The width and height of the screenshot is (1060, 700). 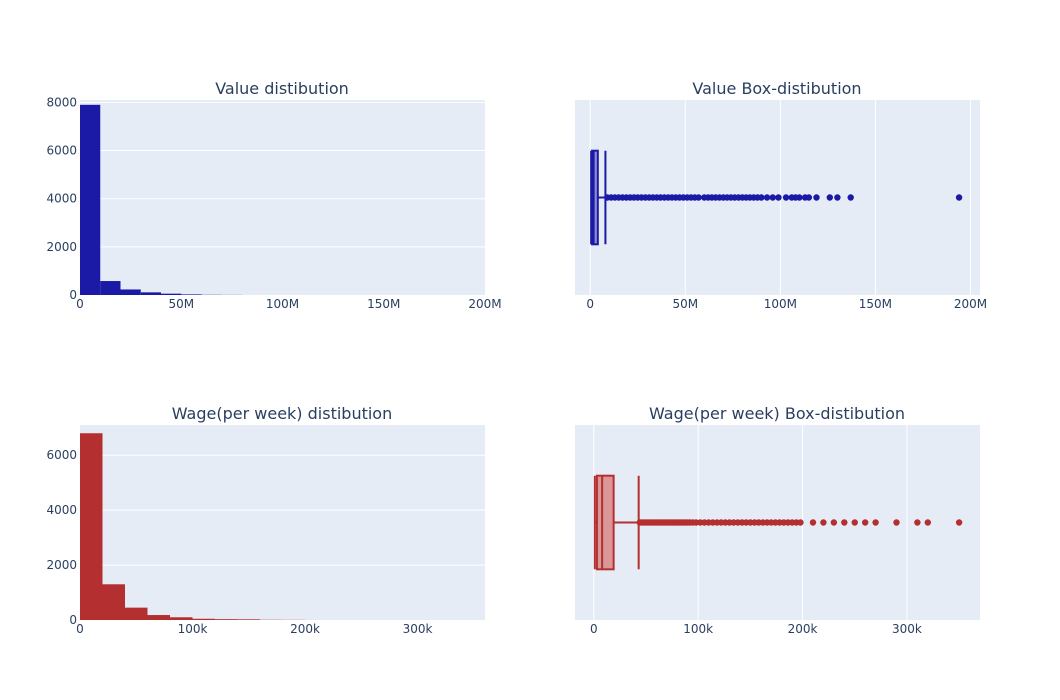 What do you see at coordinates (282, 88) in the screenshot?
I see `chart-title: Value distibution` at bounding box center [282, 88].